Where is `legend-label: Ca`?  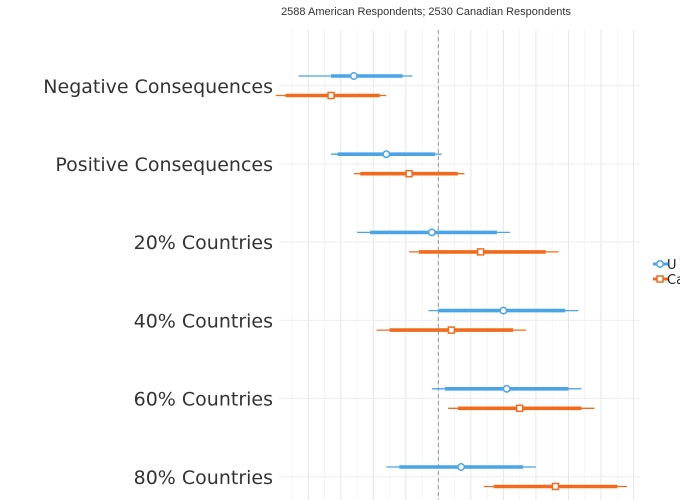
legend-label: Ca is located at coordinates (673, 280).